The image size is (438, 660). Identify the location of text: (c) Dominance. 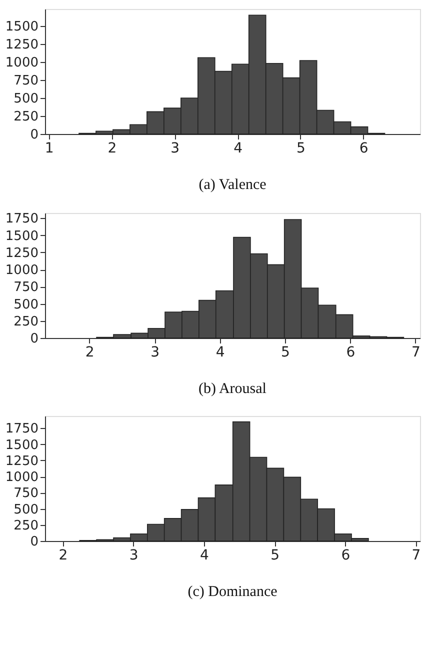
(233, 592).